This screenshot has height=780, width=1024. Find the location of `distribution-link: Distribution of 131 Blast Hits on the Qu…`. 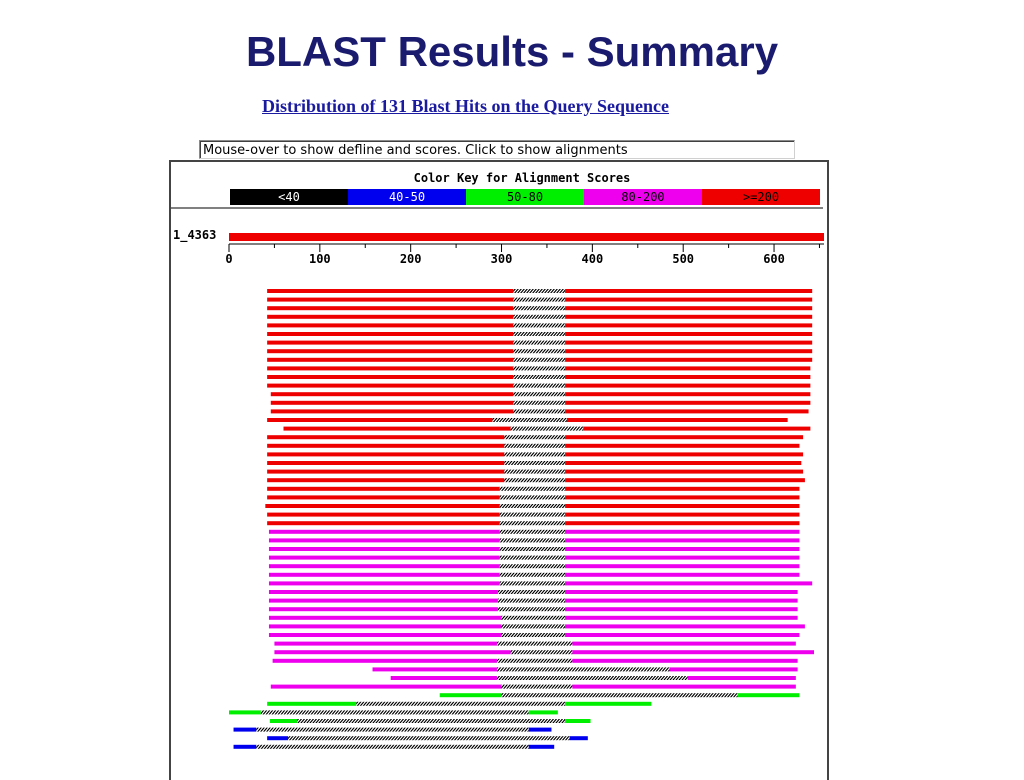

distribution-link: Distribution of 131 Blast Hits on the Qu… is located at coordinates (466, 106).